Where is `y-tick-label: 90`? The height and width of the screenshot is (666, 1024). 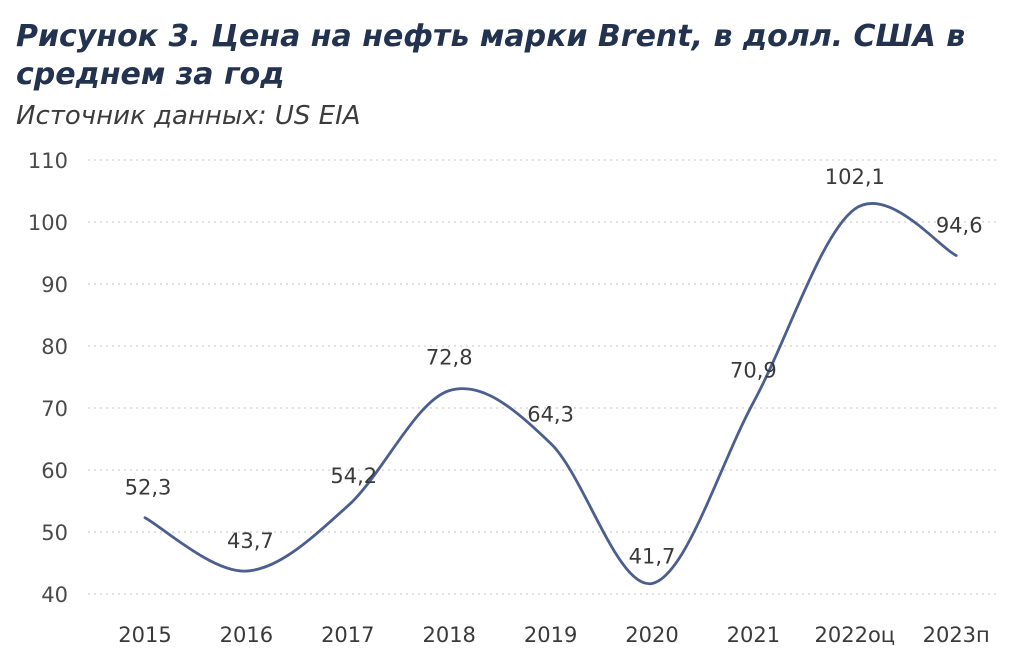 y-tick-label: 90 is located at coordinates (54, 285).